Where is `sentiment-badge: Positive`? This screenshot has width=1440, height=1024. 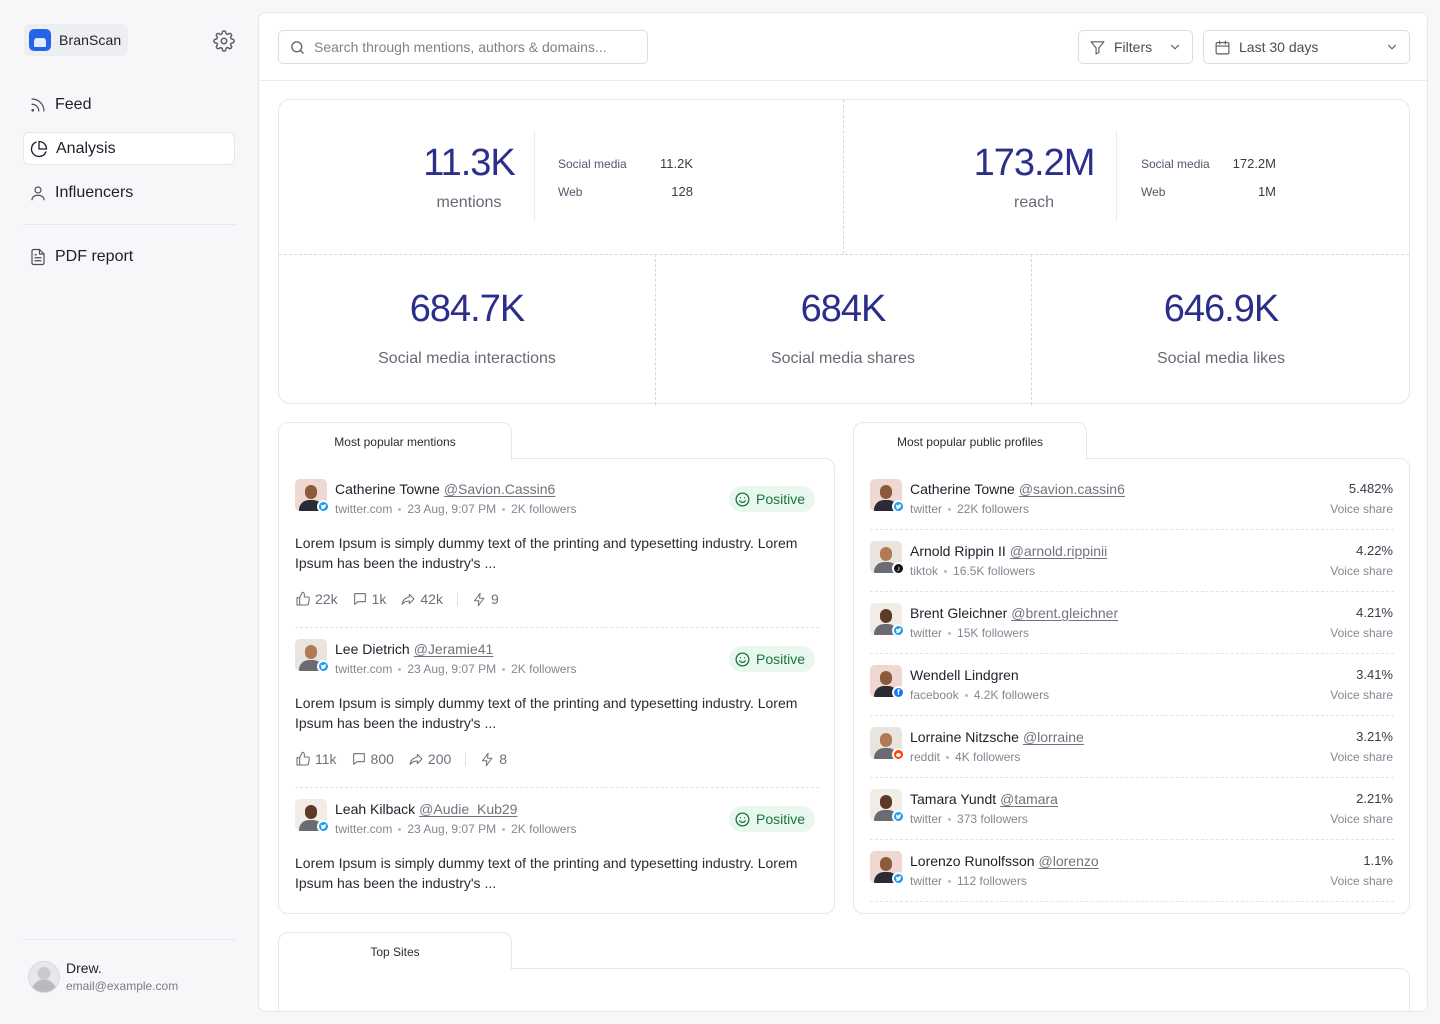 sentiment-badge: Positive is located at coordinates (772, 819).